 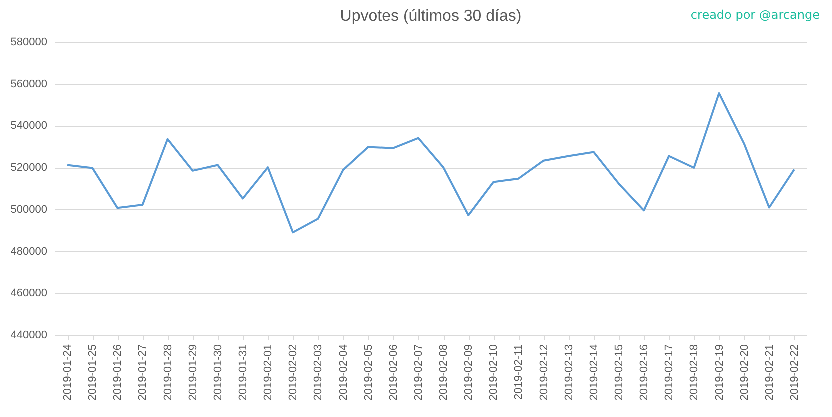 I want to click on x-tick-label: 2019-02-07, so click(x=418, y=372).